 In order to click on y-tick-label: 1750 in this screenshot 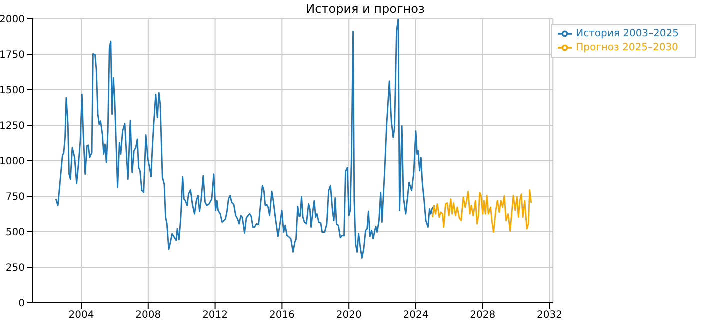, I will do `click(12, 56)`.